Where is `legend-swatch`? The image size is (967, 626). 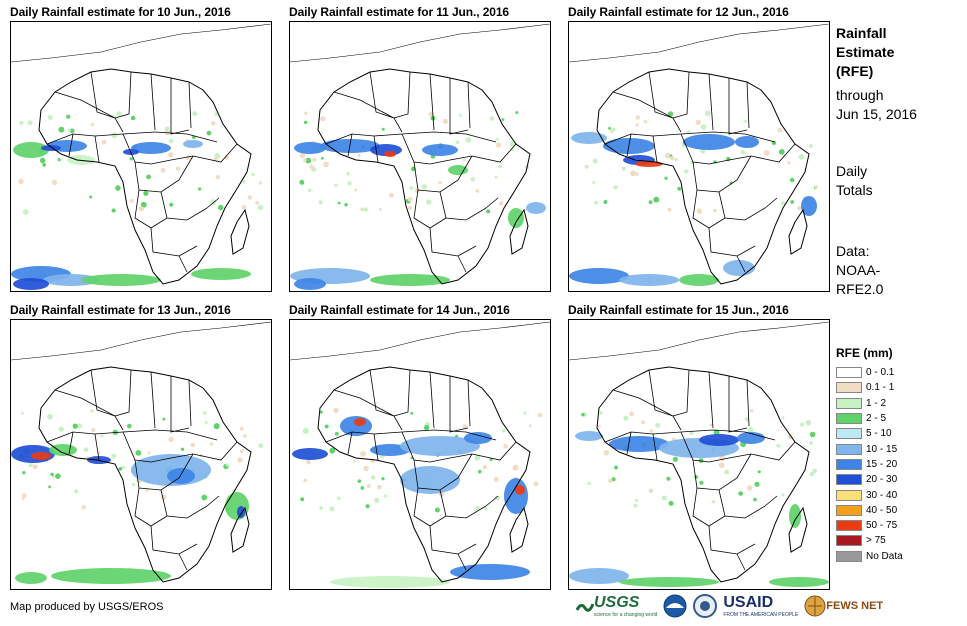 legend-swatch is located at coordinates (849, 403).